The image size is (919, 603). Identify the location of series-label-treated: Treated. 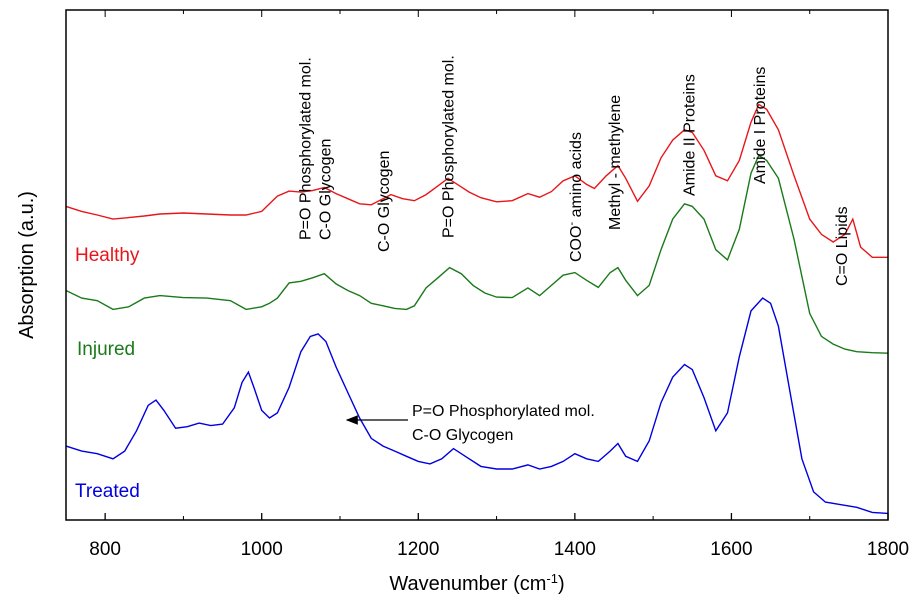
(107, 491).